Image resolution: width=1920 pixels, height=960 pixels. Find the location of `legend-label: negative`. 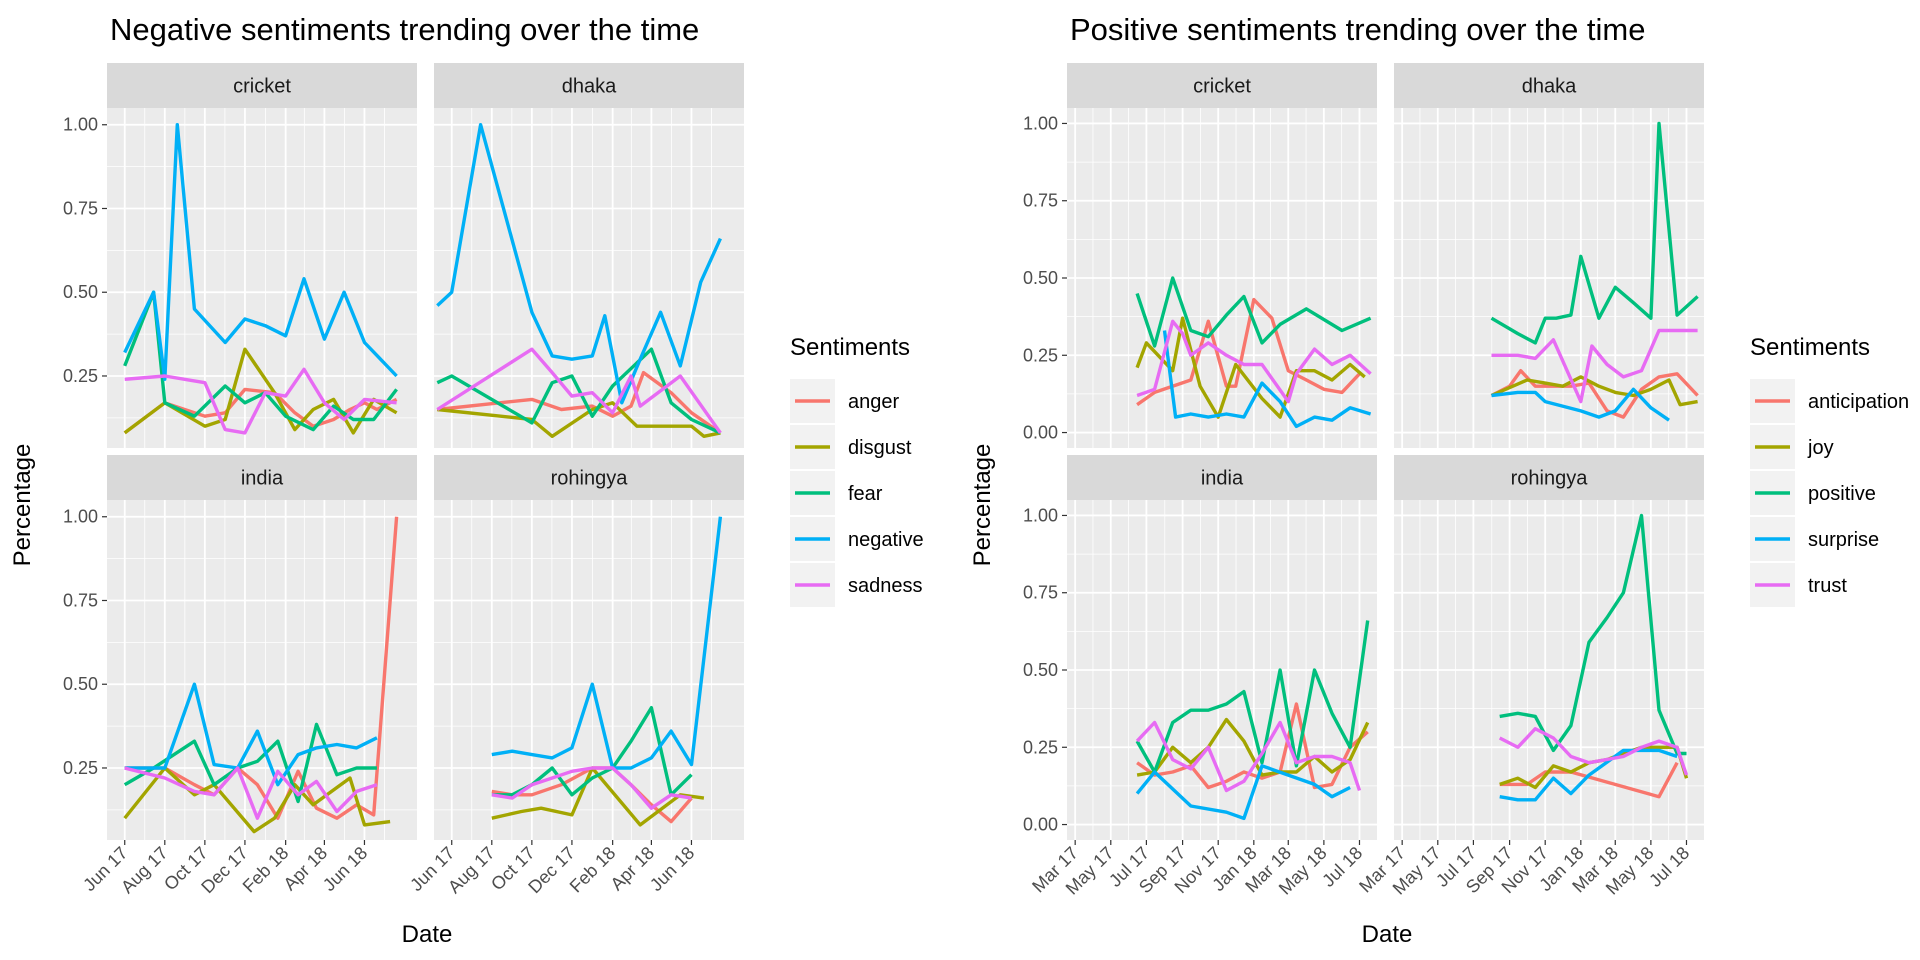

legend-label: negative is located at coordinates (886, 540).